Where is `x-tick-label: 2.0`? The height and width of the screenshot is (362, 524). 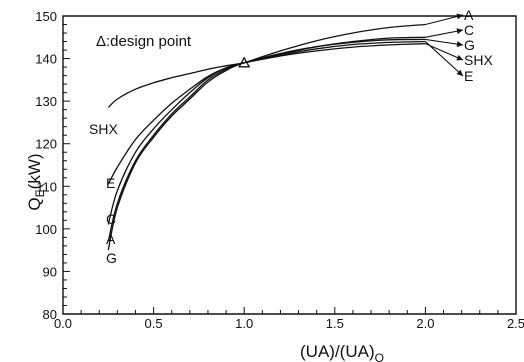 x-tick-label: 2.0 is located at coordinates (425, 323).